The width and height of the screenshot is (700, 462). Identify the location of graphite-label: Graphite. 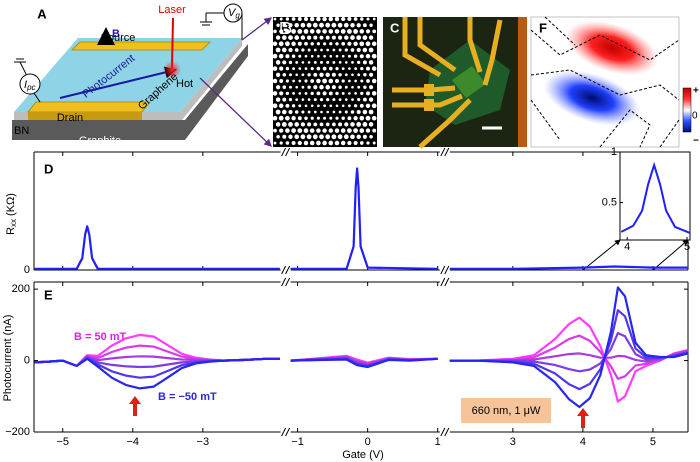
(100, 141).